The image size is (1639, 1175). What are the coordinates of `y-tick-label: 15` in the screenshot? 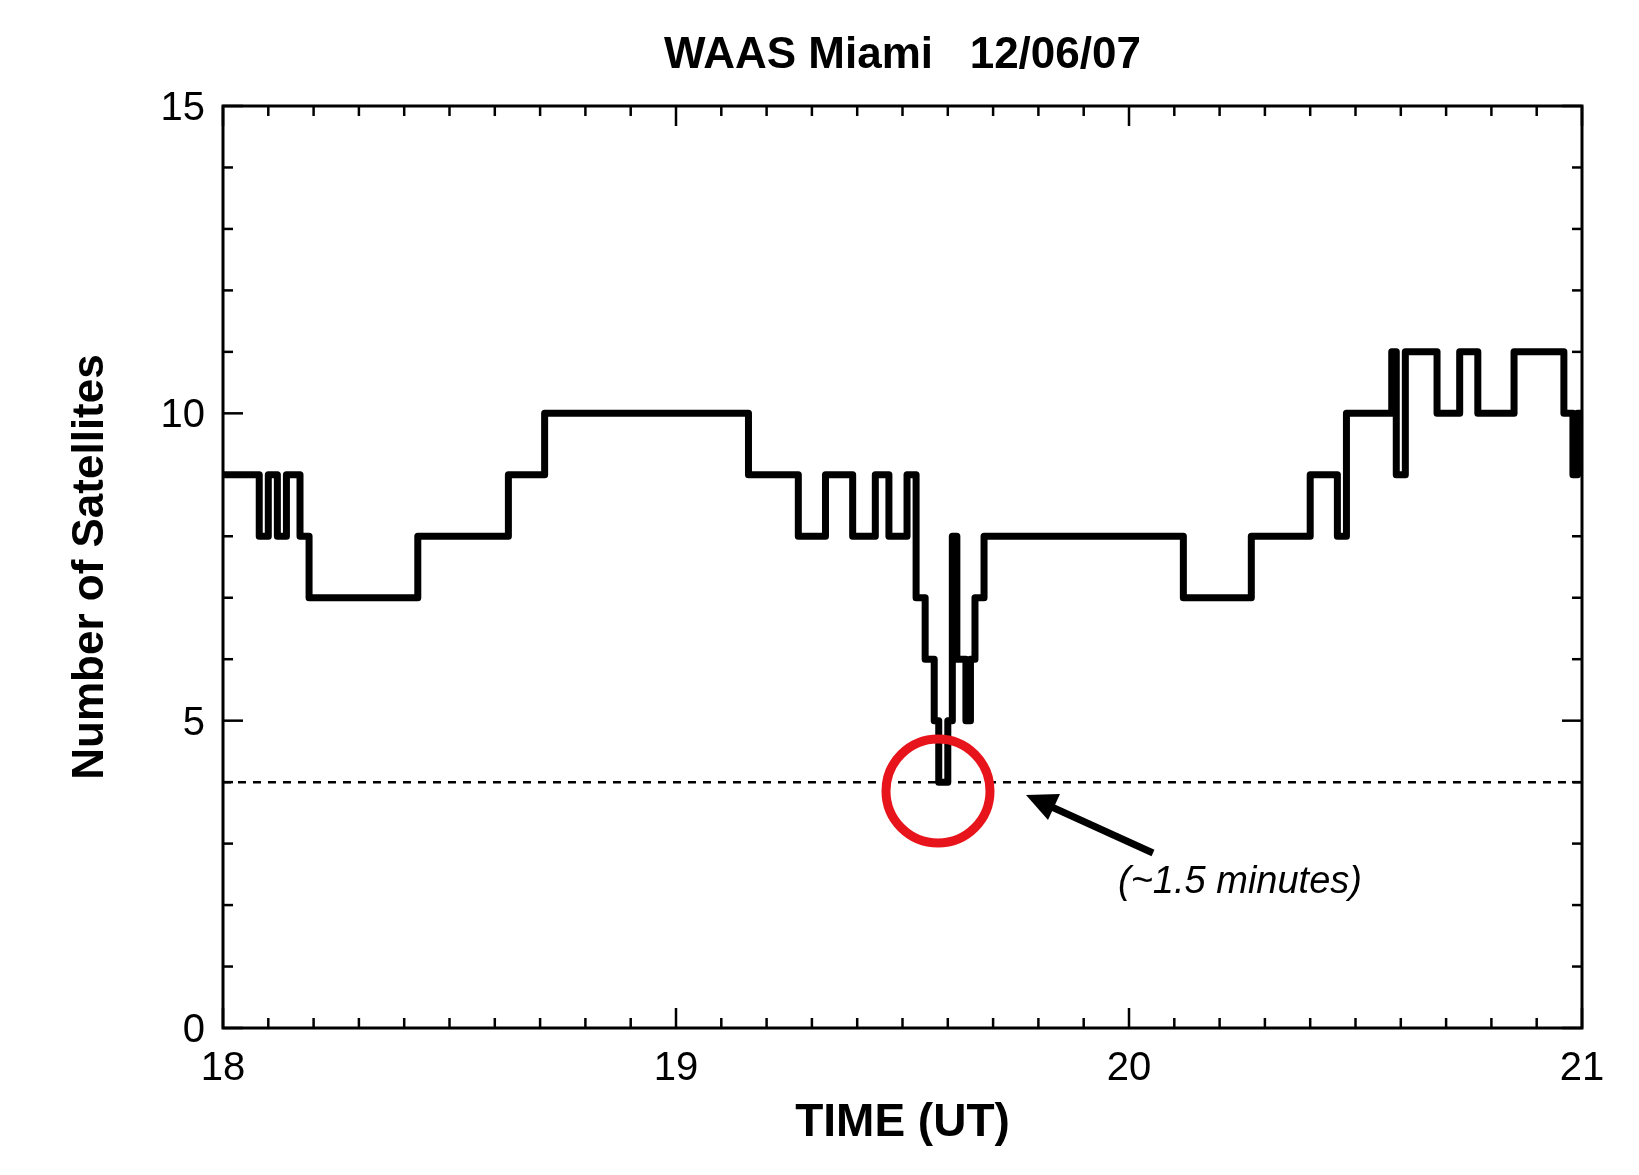 It's located at (182, 106).